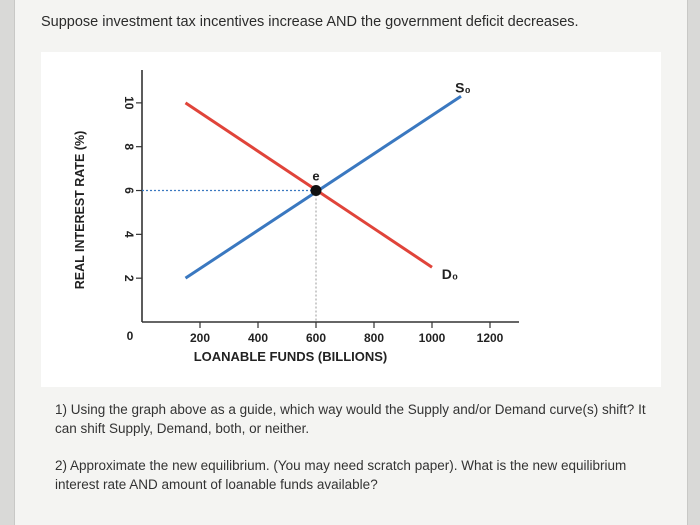 This screenshot has height=525, width=700. What do you see at coordinates (291, 356) in the screenshot?
I see `x-axis-title: LOANABLE FUNDS (BILLIONS)` at bounding box center [291, 356].